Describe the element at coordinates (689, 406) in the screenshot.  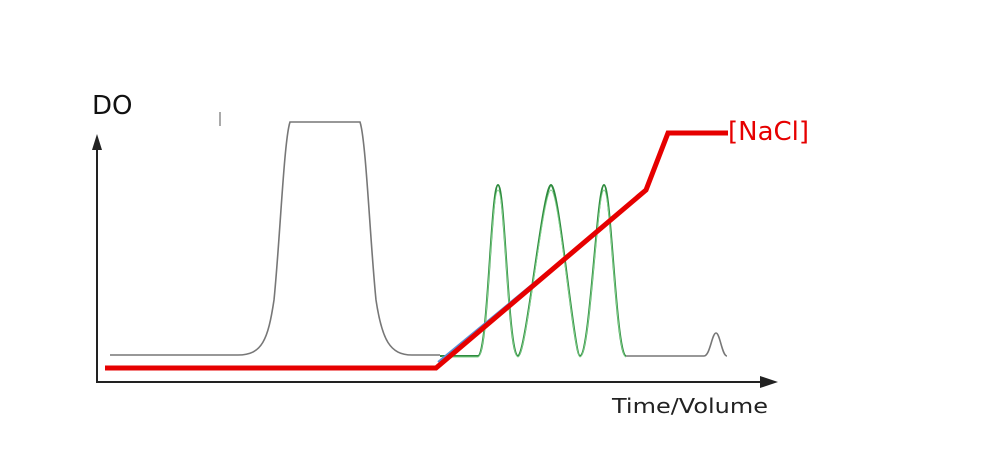
I see `x-axis-label: Time/Volume` at that location.